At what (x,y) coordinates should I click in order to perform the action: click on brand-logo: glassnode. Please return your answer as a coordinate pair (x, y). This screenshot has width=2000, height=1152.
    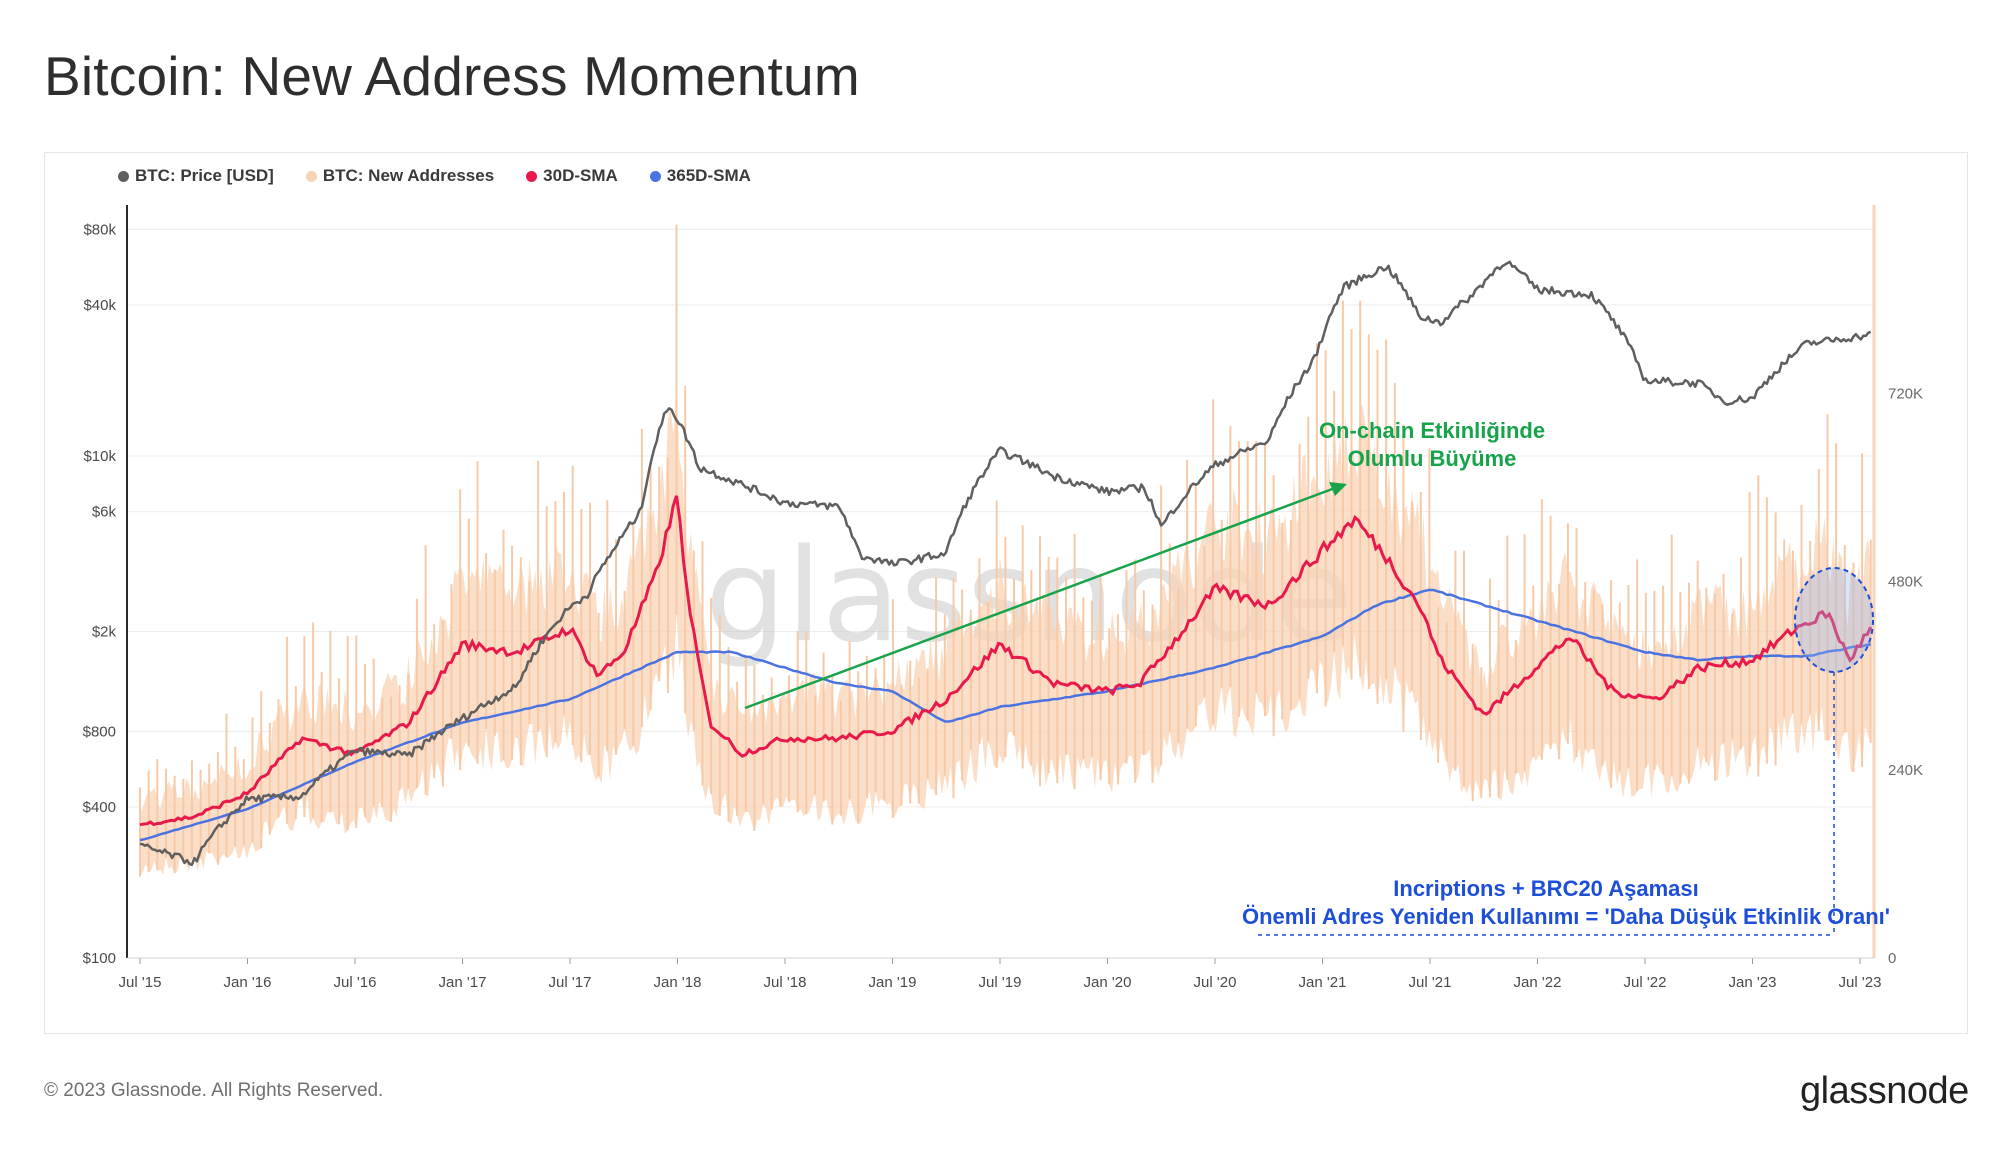
    Looking at the image, I should click on (1884, 1091).